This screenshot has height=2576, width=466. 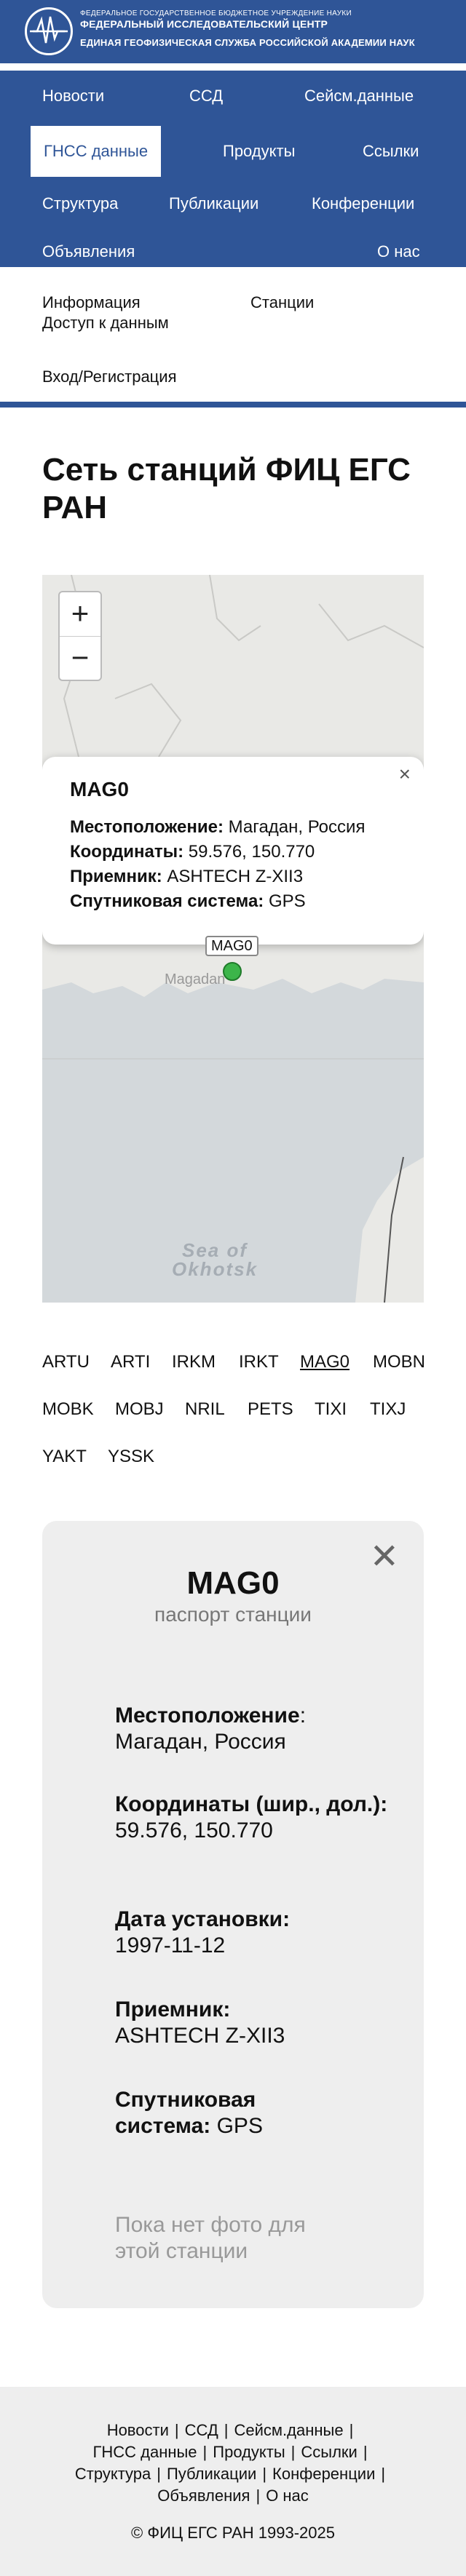 I want to click on popup-satsys-value: GPS, so click(x=285, y=901).